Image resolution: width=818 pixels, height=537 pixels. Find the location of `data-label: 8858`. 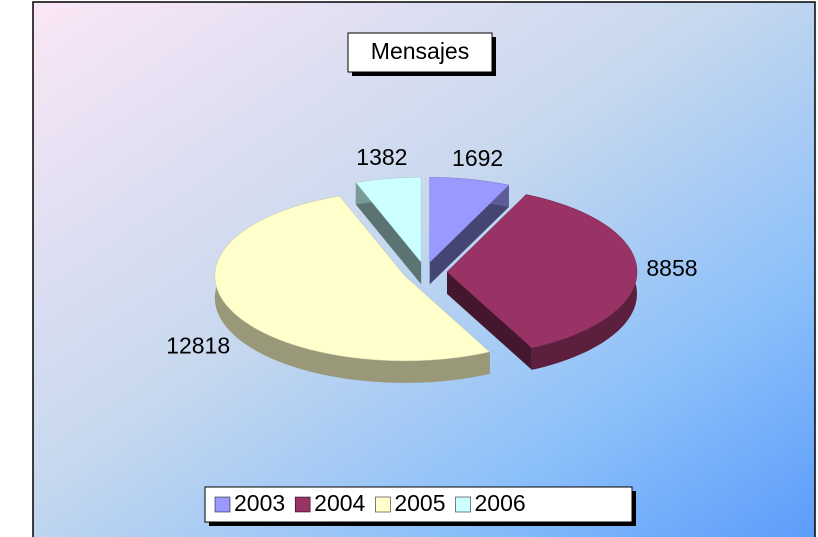

data-label: 8858 is located at coordinates (671, 268).